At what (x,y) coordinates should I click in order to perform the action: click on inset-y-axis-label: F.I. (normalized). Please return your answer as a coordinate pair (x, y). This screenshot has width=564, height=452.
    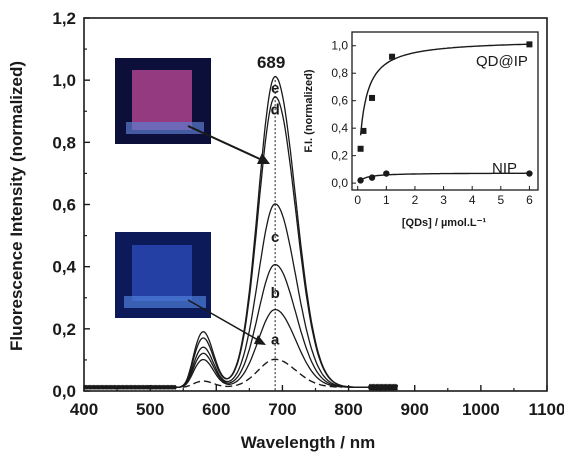
    Looking at the image, I should click on (309, 110).